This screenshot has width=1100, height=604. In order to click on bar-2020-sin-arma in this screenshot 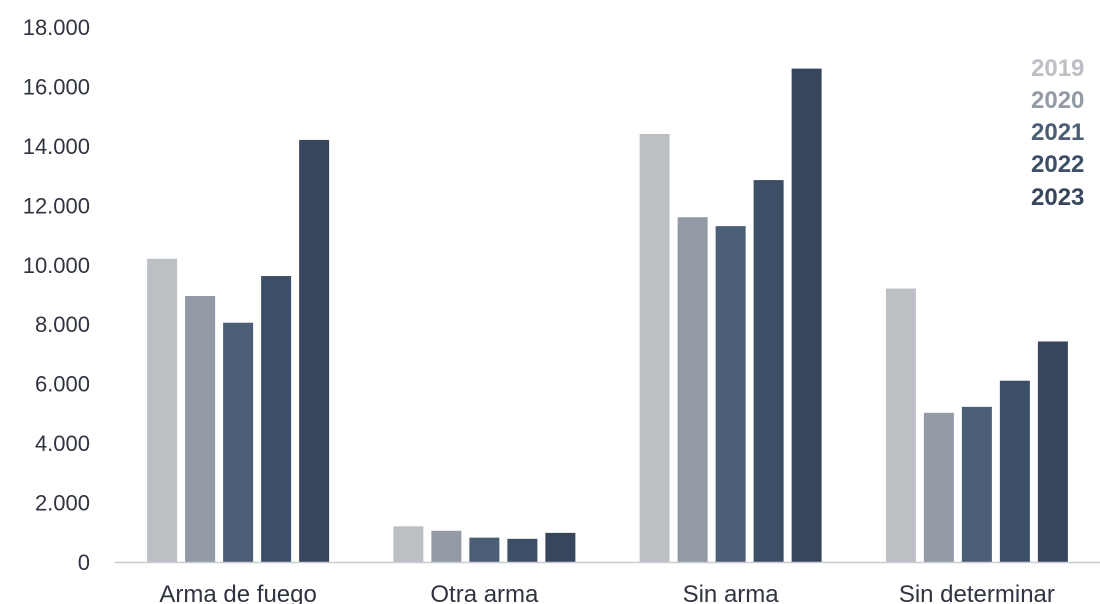, I will do `click(692, 389)`.